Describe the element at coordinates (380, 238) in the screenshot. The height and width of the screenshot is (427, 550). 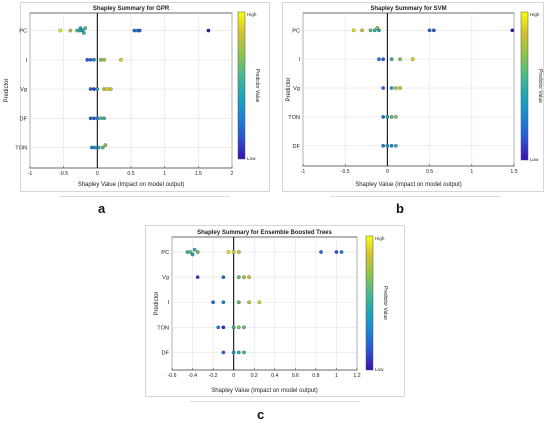
I see `colorbar-high-label-p2: High` at that location.